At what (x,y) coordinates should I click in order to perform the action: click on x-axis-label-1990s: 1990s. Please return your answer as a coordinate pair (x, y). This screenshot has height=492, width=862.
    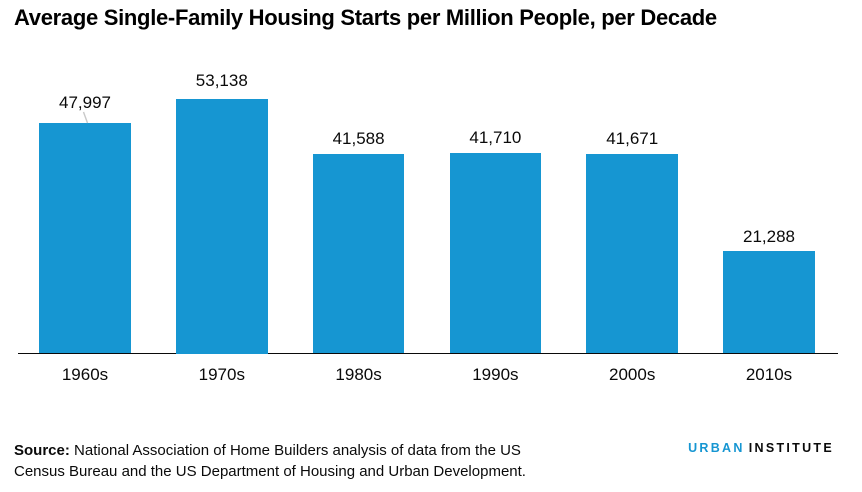
    Looking at the image, I should click on (495, 374).